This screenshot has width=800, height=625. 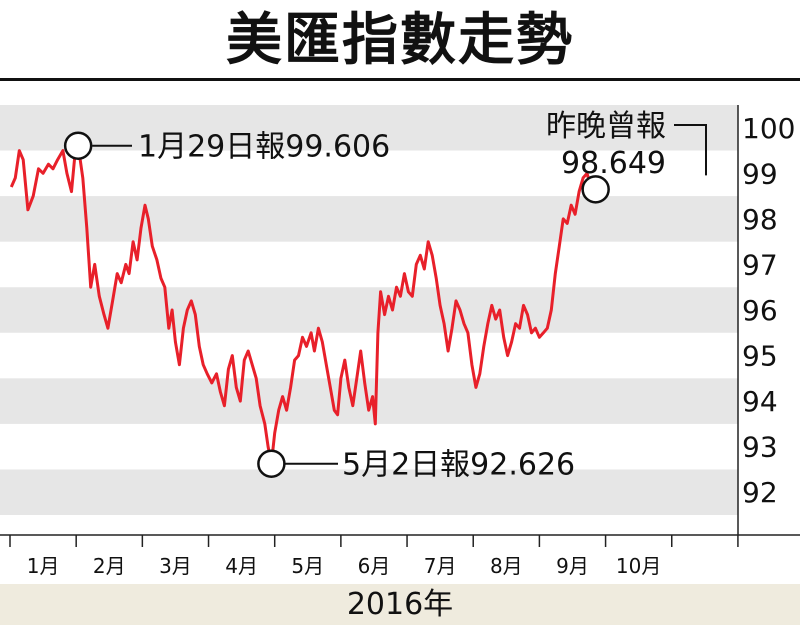 What do you see at coordinates (572, 566) in the screenshot?
I see `x-tick-label: 9月` at bounding box center [572, 566].